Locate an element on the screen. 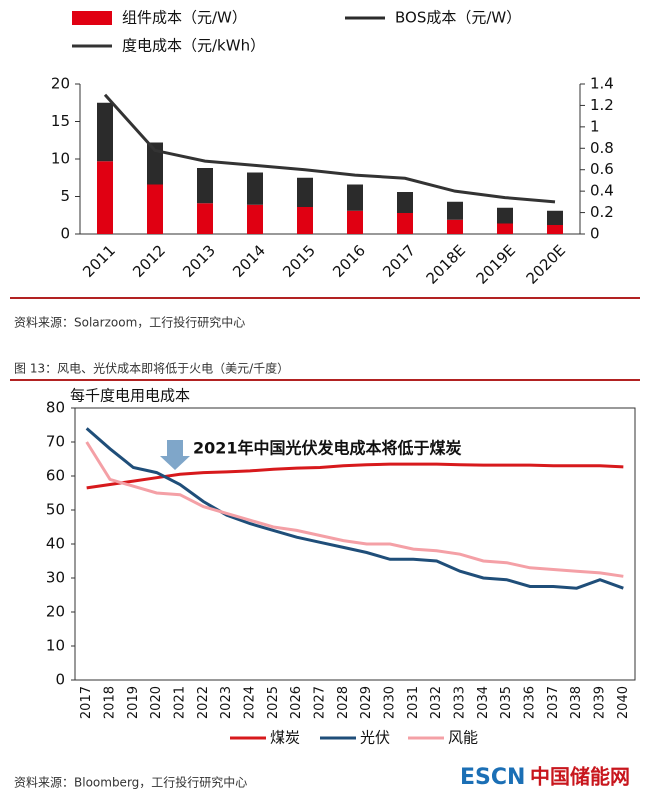 Image resolution: width=669 pixels, height=800 pixels. annotation: 2021年中国光伏发电成本将低于煤炭 is located at coordinates (327, 448).